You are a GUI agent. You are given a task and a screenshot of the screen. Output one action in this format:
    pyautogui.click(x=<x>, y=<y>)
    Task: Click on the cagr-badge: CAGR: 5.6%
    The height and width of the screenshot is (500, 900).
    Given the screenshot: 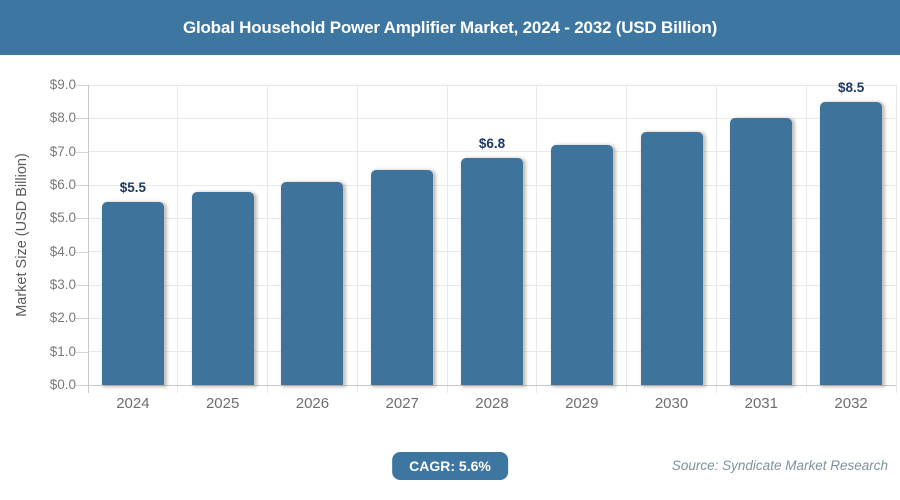 What is the action you would take?
    pyautogui.click(x=450, y=466)
    